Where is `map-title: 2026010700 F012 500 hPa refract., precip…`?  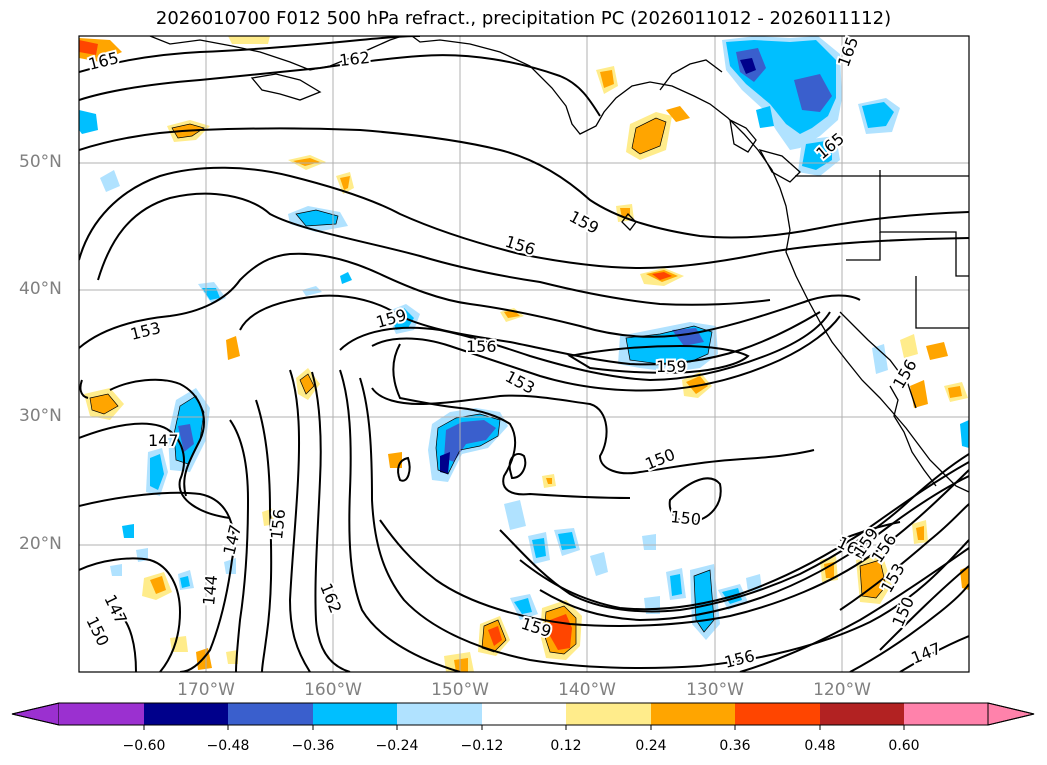
map-title: 2026010700 F012 500 hPa refract., precip… is located at coordinates (523, 18).